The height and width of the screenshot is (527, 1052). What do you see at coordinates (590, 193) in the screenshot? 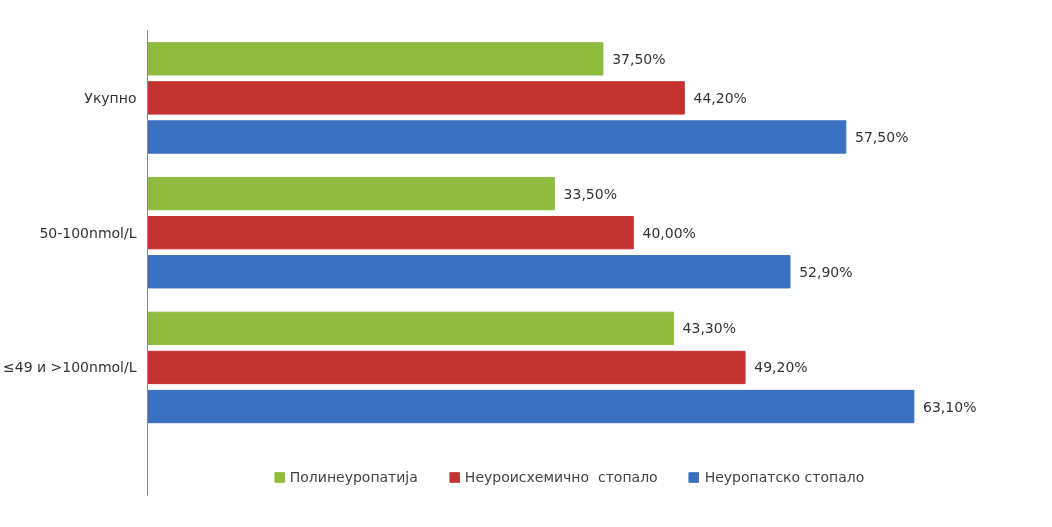
I see `data-label: 33,50%` at bounding box center [590, 193].